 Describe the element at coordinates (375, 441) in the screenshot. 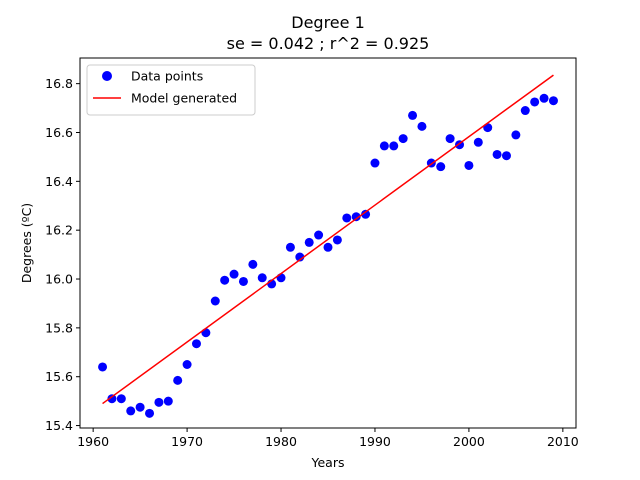

I see `x-tick-label: 1990` at that location.